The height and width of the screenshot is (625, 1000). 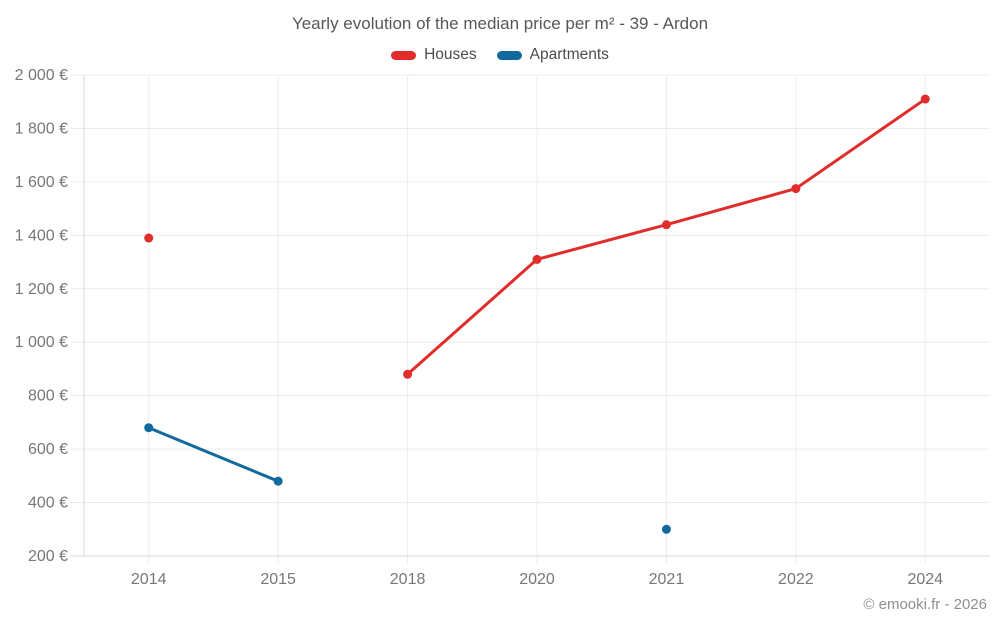 What do you see at coordinates (537, 579) in the screenshot?
I see `x-axis-tick-label: 2020` at bounding box center [537, 579].